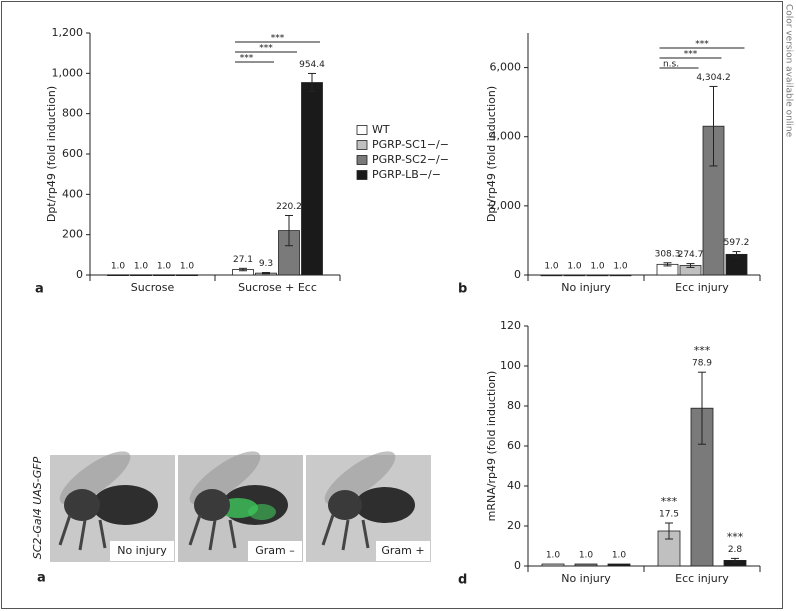  I want to click on y-tick-label: 4,000, so click(506, 136).